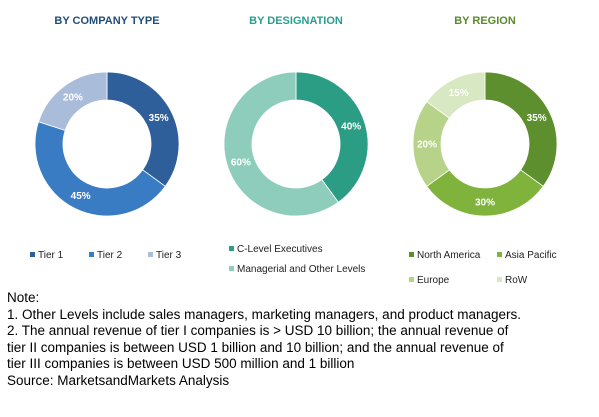  What do you see at coordinates (516, 280) in the screenshot?
I see `by-region-legend-row: RoW` at bounding box center [516, 280].